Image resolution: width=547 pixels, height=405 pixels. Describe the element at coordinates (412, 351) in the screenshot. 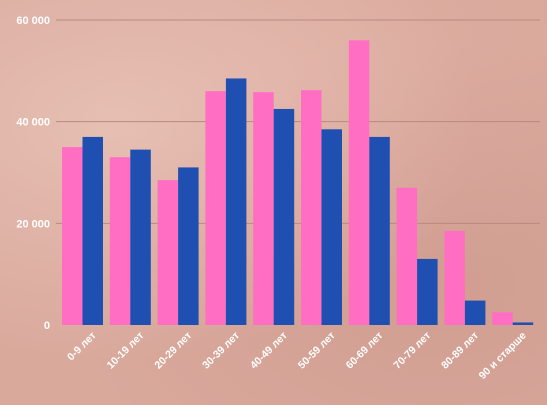

I see `x-category-label: 70-79 лет` at that location.